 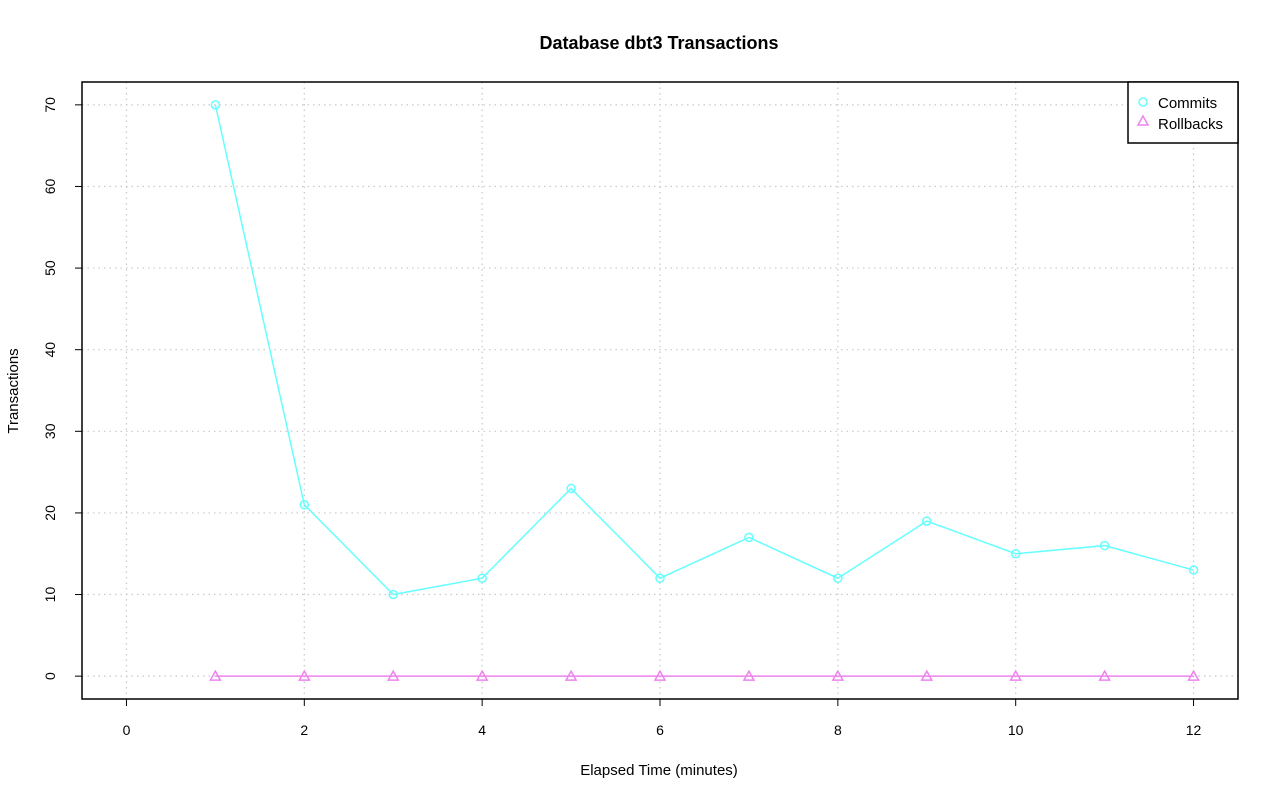 What do you see at coordinates (50, 268) in the screenshot?
I see `y-tick-label: 50` at bounding box center [50, 268].